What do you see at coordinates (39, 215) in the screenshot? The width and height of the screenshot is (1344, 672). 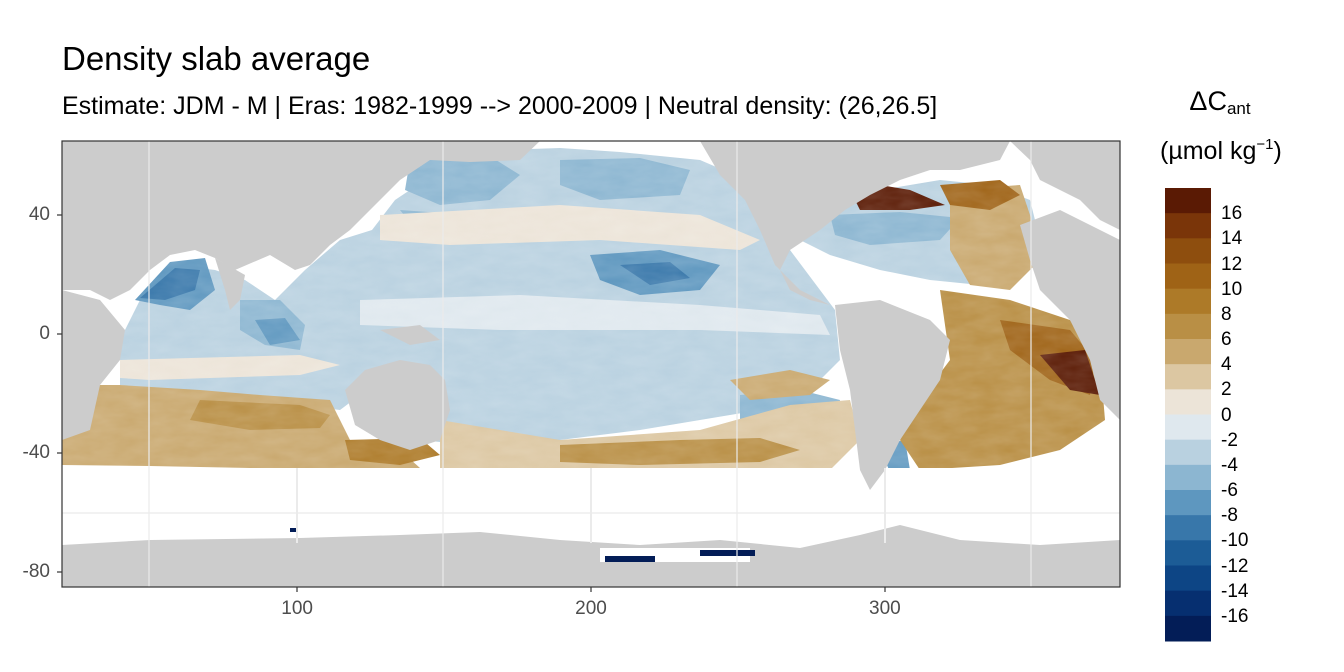 I see `y-tick-label: 40` at bounding box center [39, 215].